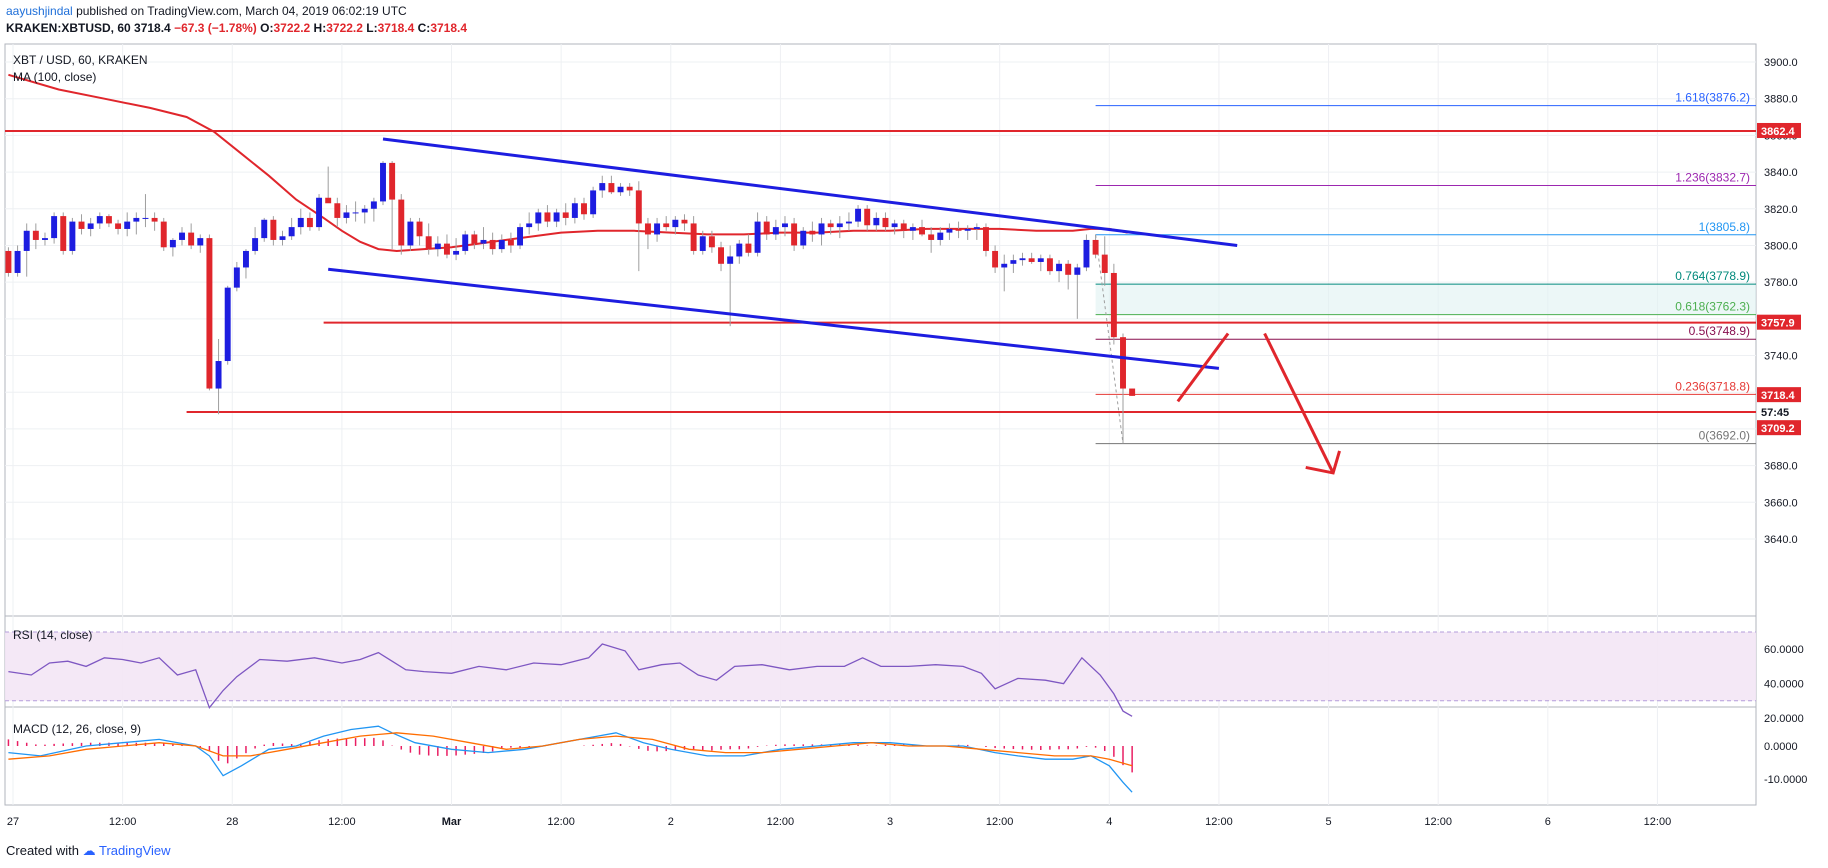 The width and height of the screenshot is (1828, 868). What do you see at coordinates (1781, 503) in the screenshot?
I see `y-tick-label: 3660.0` at bounding box center [1781, 503].